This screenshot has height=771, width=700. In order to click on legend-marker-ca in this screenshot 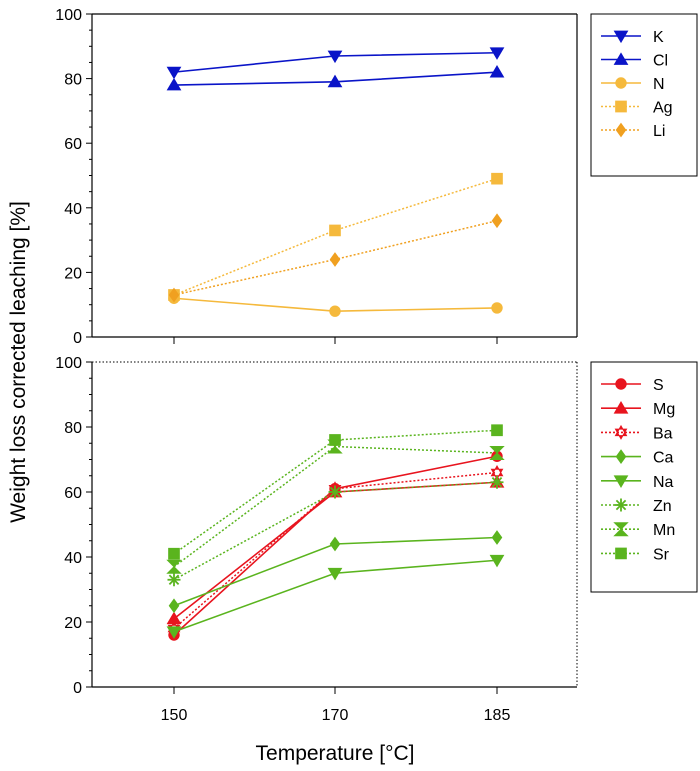, I will do `click(621, 456)`.